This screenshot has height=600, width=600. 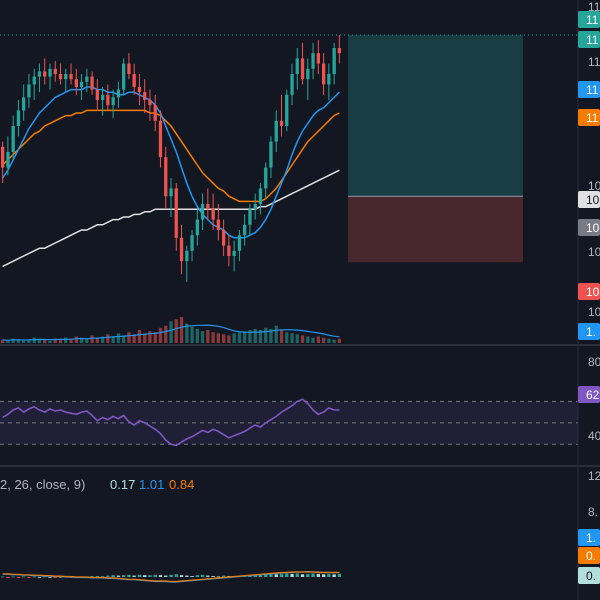 What do you see at coordinates (594, 476) in the screenshot?
I see `macd-axis-label: 12` at bounding box center [594, 476].